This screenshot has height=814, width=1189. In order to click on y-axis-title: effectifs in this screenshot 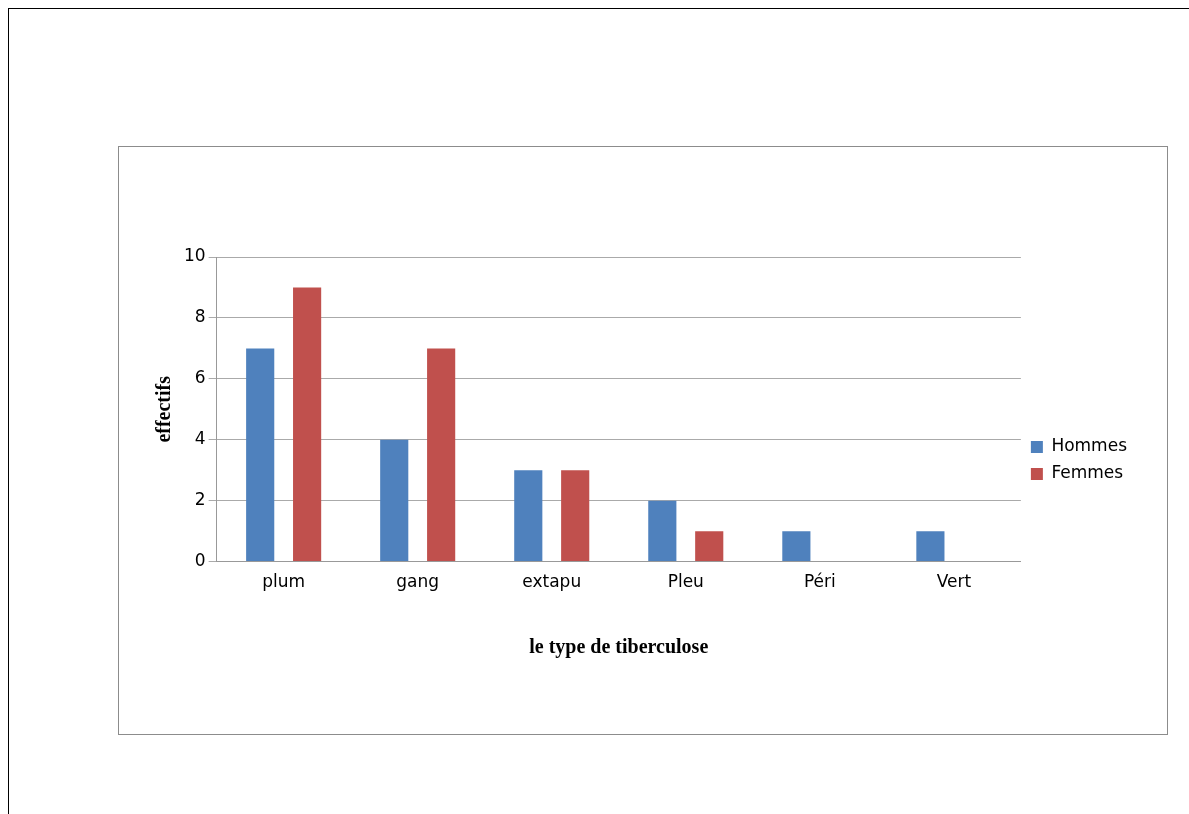, I will do `click(163, 409)`.